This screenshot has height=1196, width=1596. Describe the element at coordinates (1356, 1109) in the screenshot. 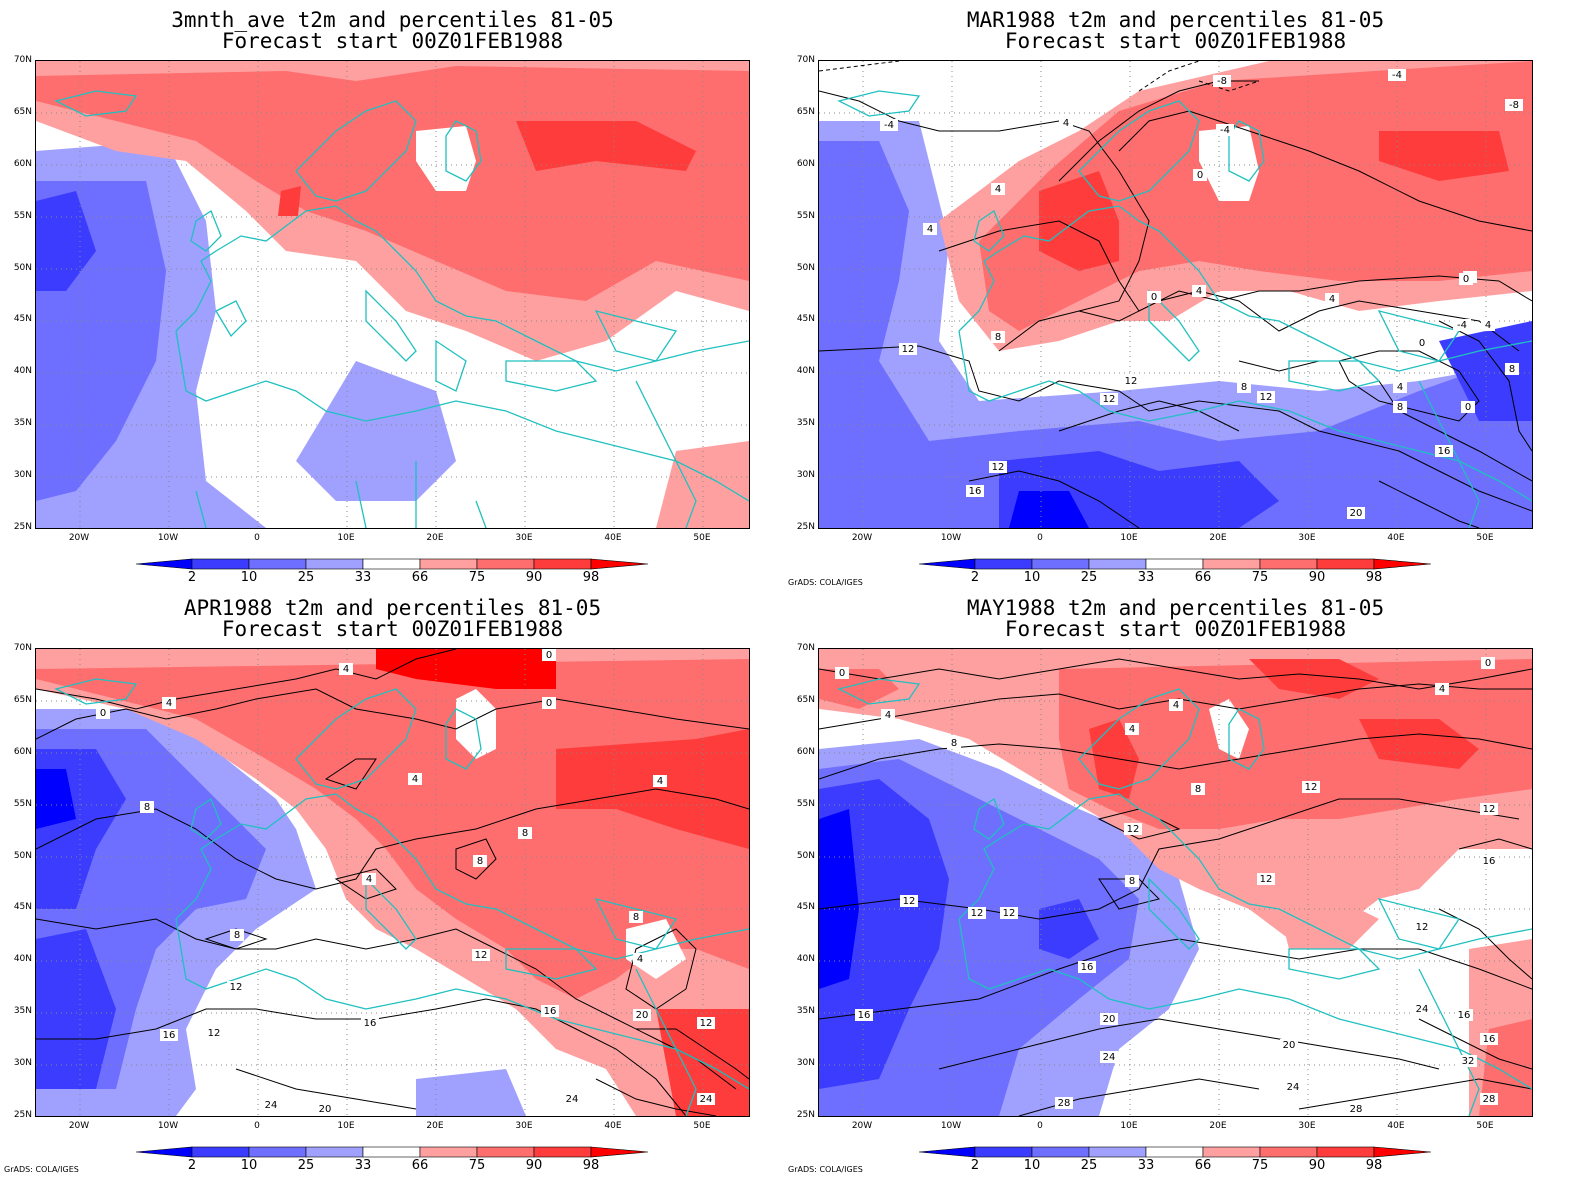

I see `svg-text: 28` at that location.